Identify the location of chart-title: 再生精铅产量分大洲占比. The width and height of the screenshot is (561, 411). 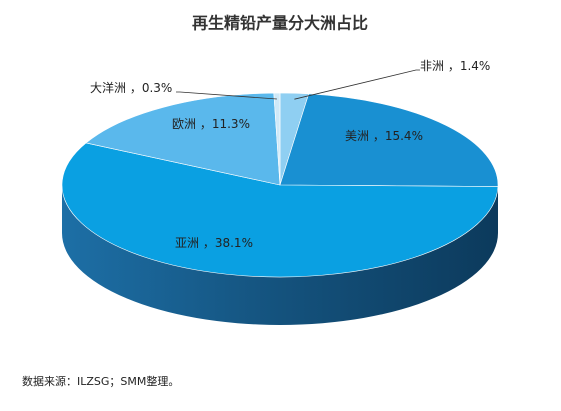
(280, 23).